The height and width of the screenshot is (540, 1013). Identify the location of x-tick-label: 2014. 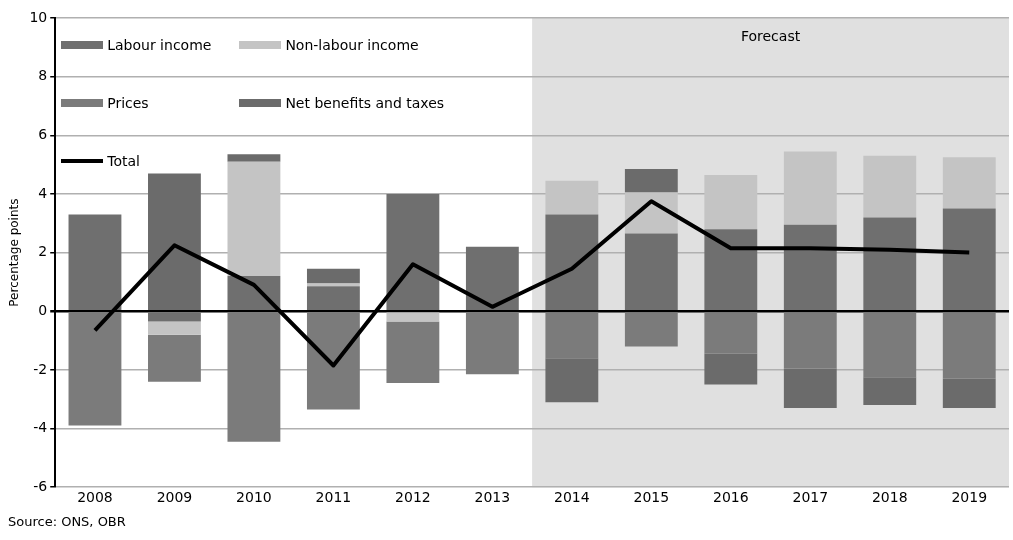
(572, 497).